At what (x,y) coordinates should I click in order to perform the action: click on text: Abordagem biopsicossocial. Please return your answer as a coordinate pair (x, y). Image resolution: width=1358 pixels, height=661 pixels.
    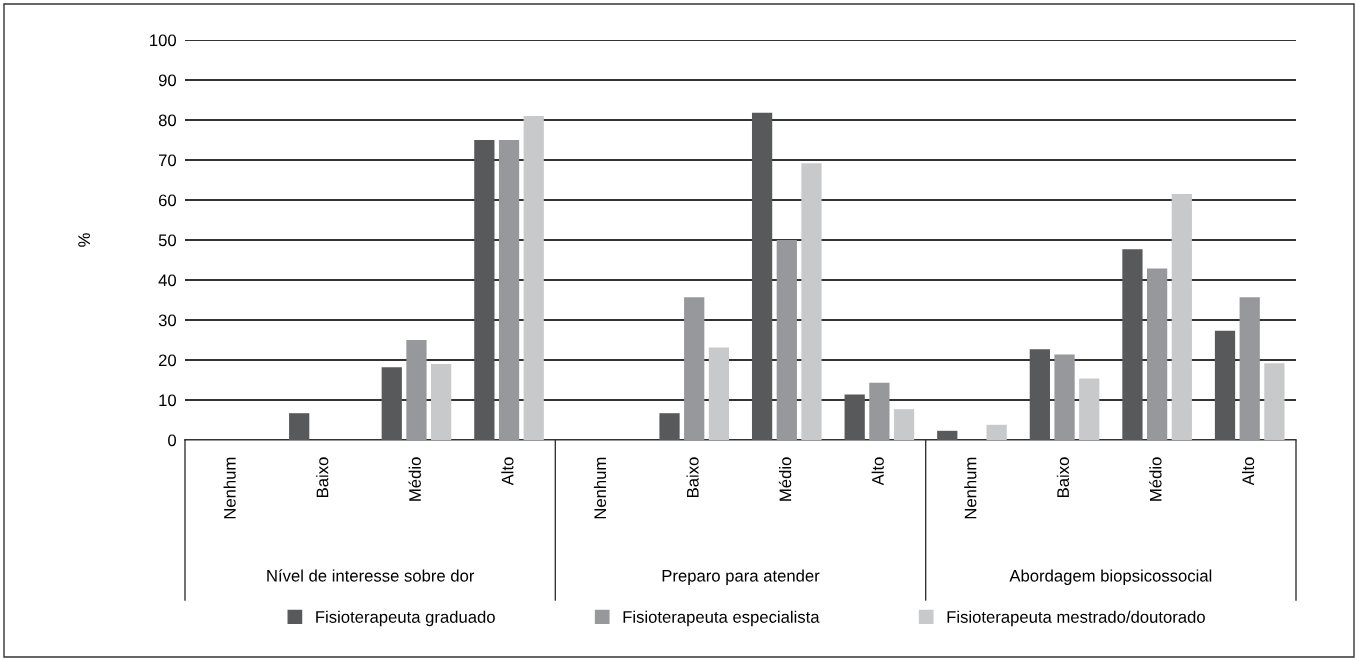
    Looking at the image, I should click on (1110, 577).